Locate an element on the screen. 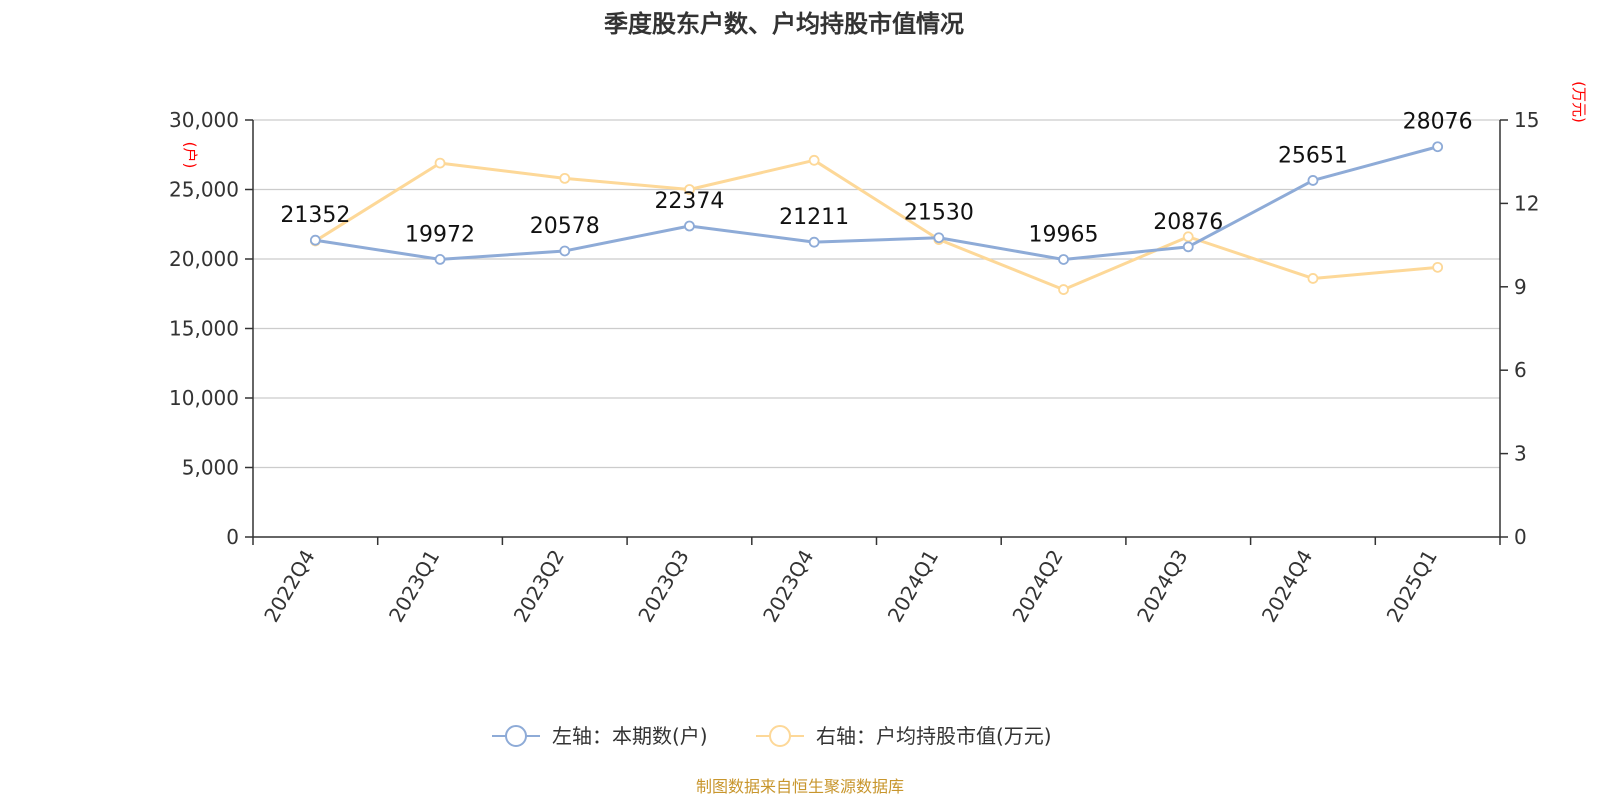 The height and width of the screenshot is (800, 1600). right-tick-label: 0 is located at coordinates (1520, 537).